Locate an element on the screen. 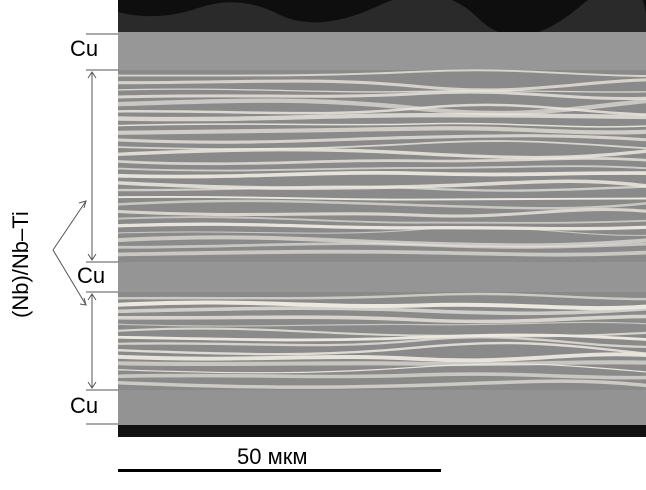 This screenshot has width=646, height=490. scale-bar-label: 50 мкм is located at coordinates (272, 456).